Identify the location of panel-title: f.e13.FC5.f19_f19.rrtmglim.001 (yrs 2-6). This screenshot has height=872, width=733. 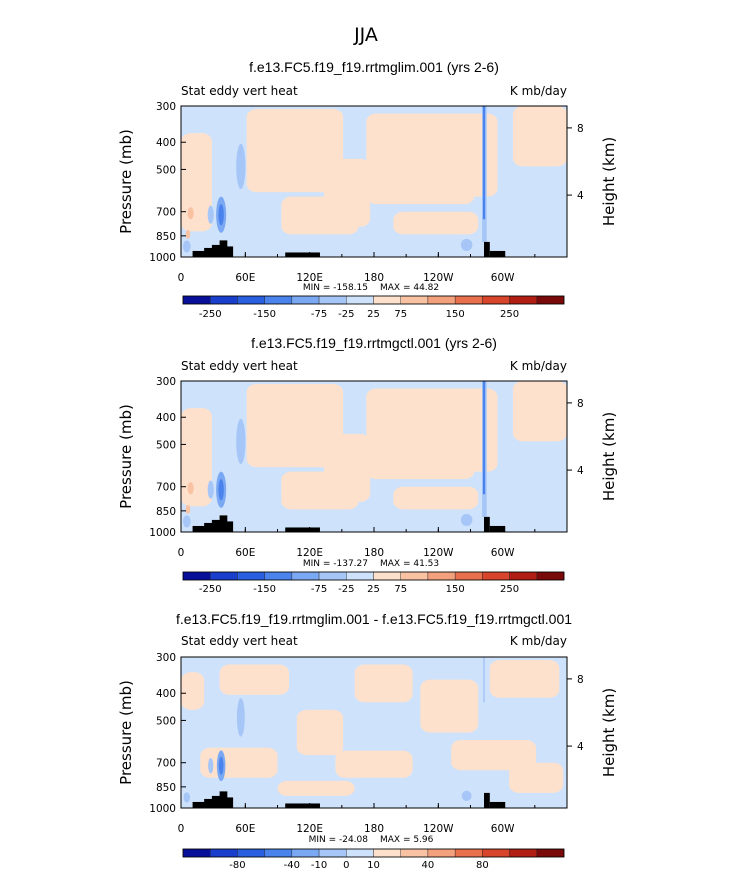
(374, 67).